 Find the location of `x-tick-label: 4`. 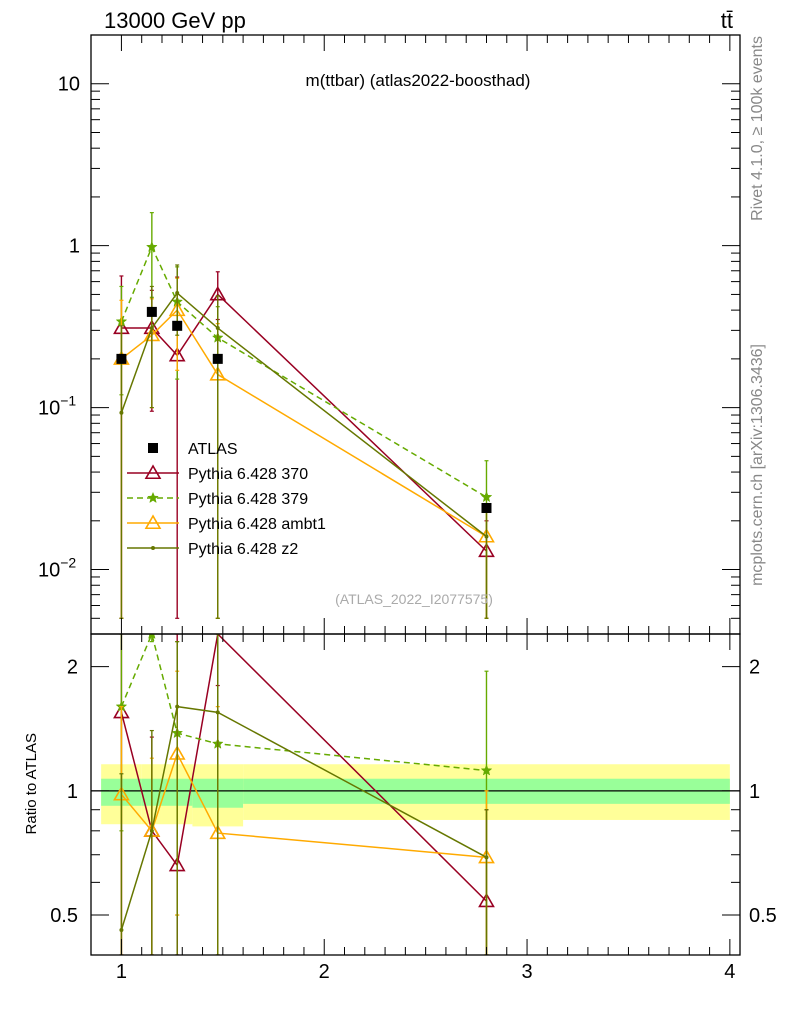

x-tick-label: 4 is located at coordinates (729, 972).